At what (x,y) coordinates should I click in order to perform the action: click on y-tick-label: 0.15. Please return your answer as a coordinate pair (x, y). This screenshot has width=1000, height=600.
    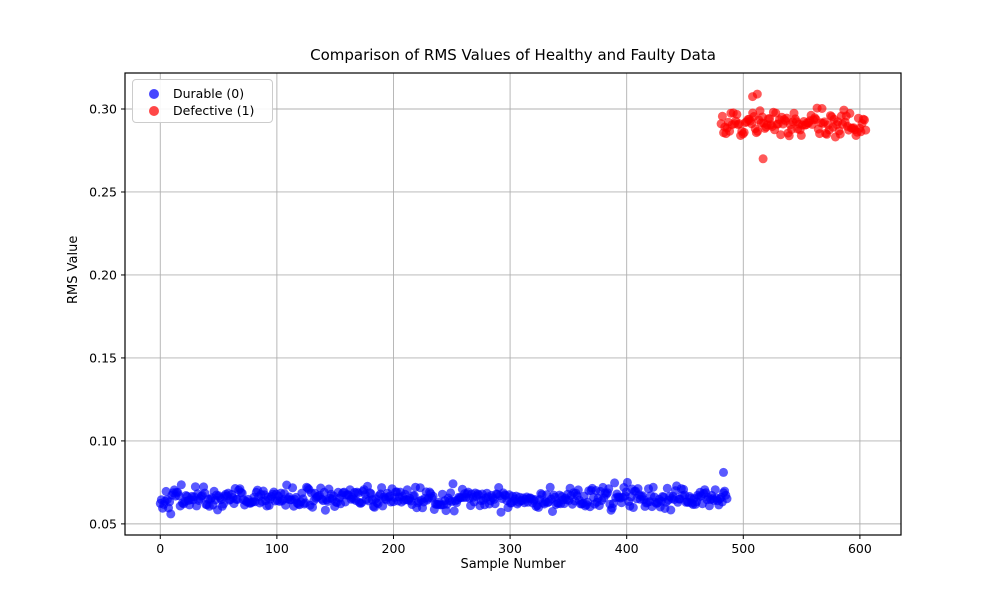
    Looking at the image, I should click on (103, 357).